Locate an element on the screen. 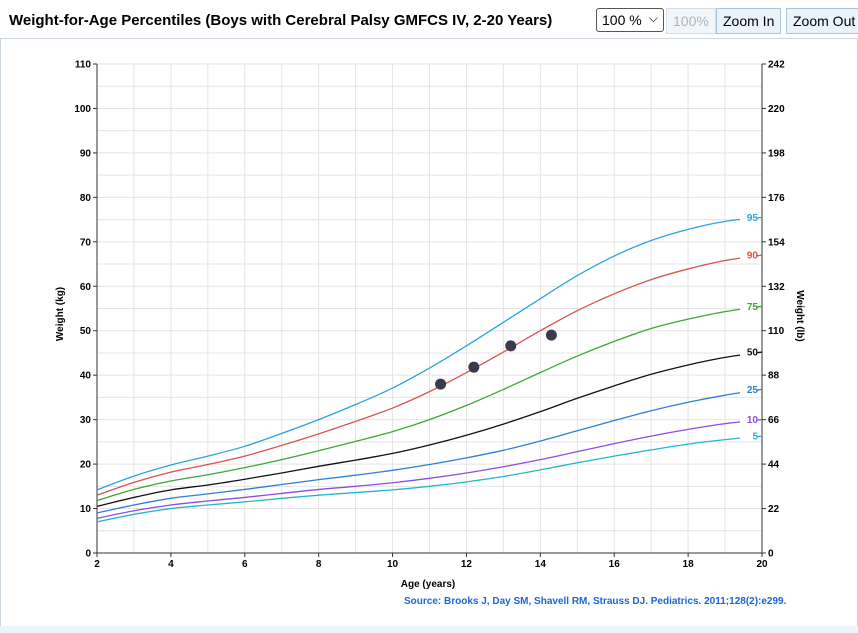 Image resolution: width=858 pixels, height=633 pixels. y-tick-label: 50 is located at coordinates (86, 331).